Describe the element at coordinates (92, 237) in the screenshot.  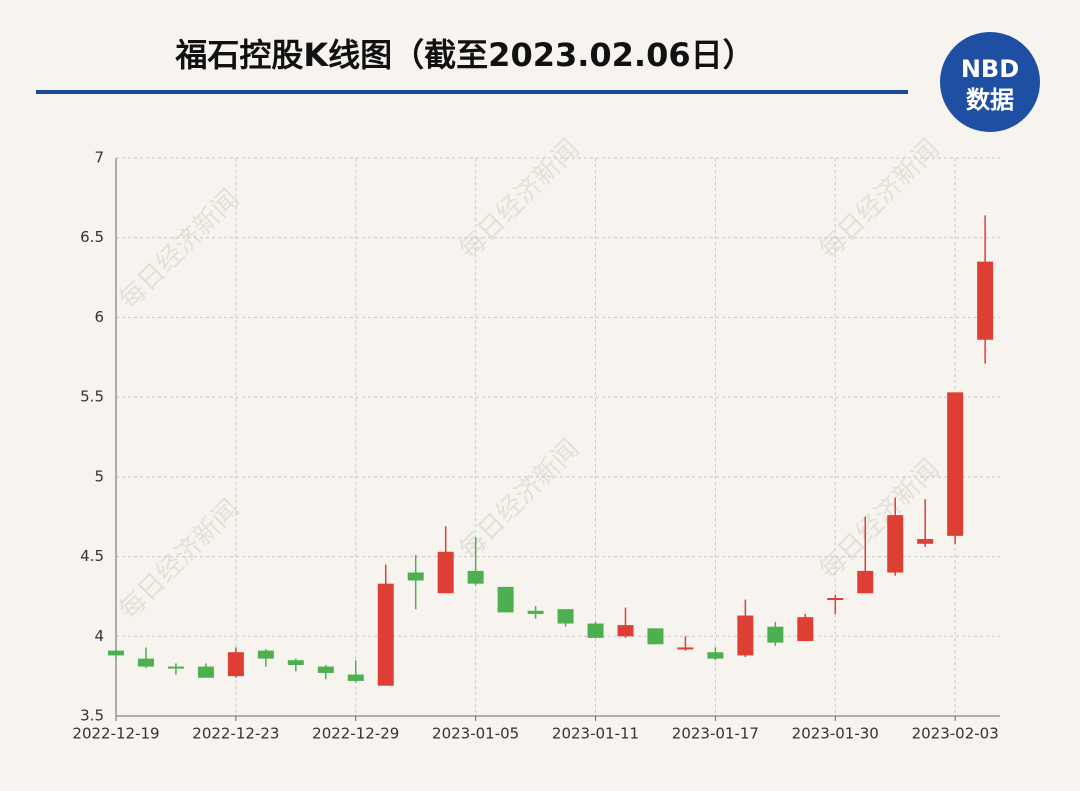
I see `y-tick-label: 6.5` at that location.